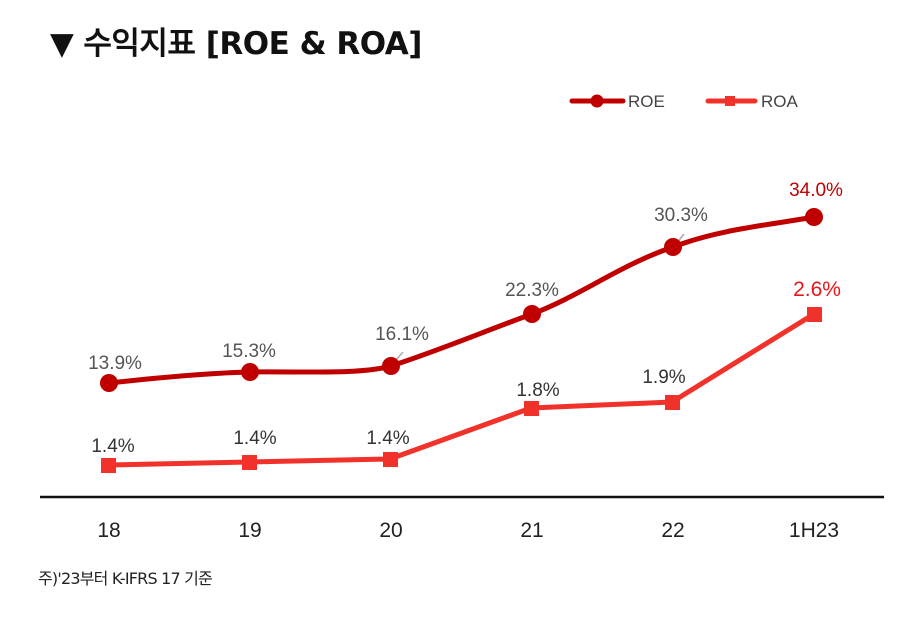 The image size is (918, 633). What do you see at coordinates (817, 289) in the screenshot?
I see `data-label-highlight: 2.6%` at bounding box center [817, 289].